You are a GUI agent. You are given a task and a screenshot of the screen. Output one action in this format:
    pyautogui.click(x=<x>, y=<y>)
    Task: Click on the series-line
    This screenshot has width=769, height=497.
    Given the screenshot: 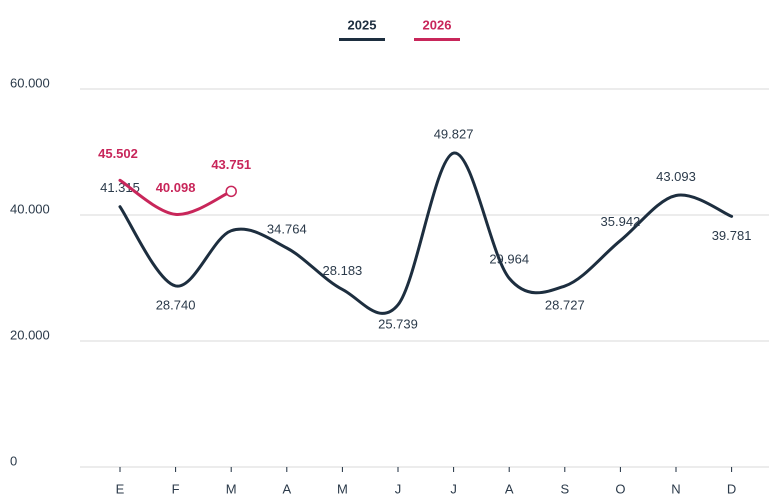 What is the action you would take?
    pyautogui.click(x=175, y=197)
    